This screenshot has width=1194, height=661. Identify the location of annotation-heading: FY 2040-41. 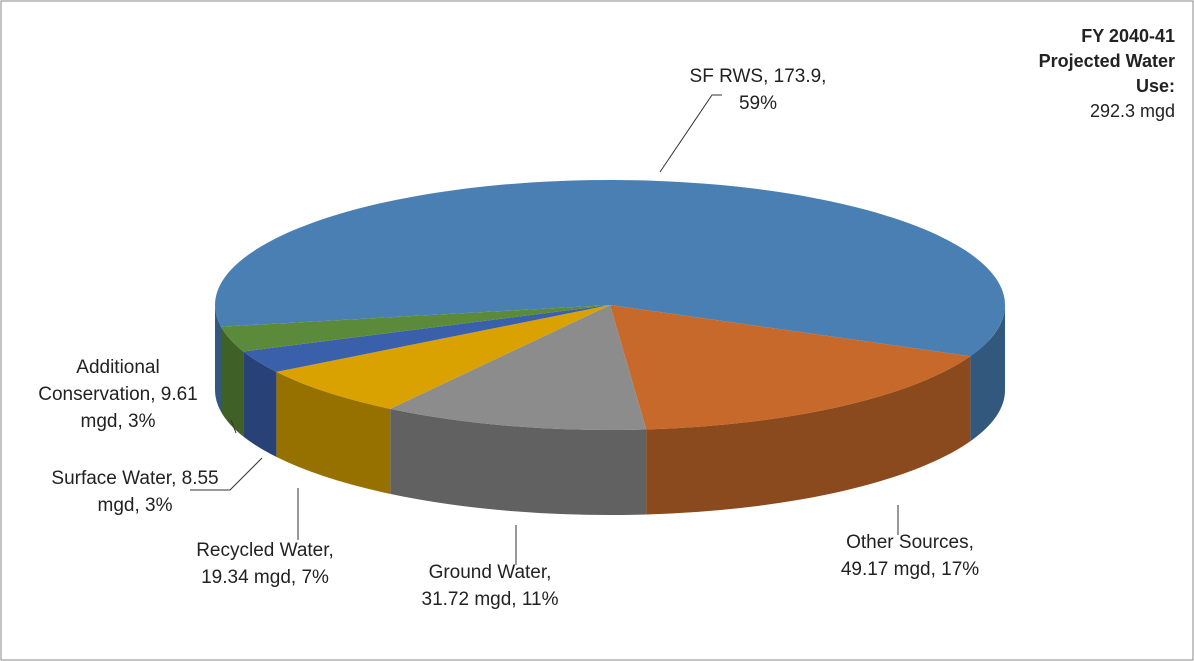
(1128, 36).